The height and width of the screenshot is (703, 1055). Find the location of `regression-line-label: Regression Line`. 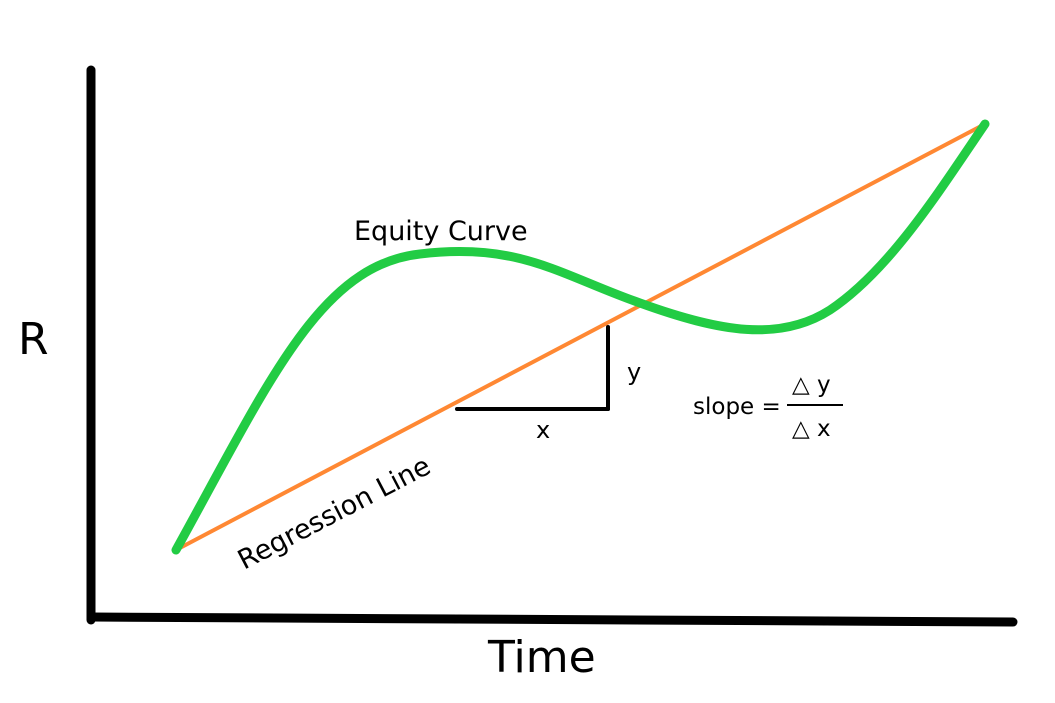

regression-line-label: Regression Line is located at coordinates (334, 514).